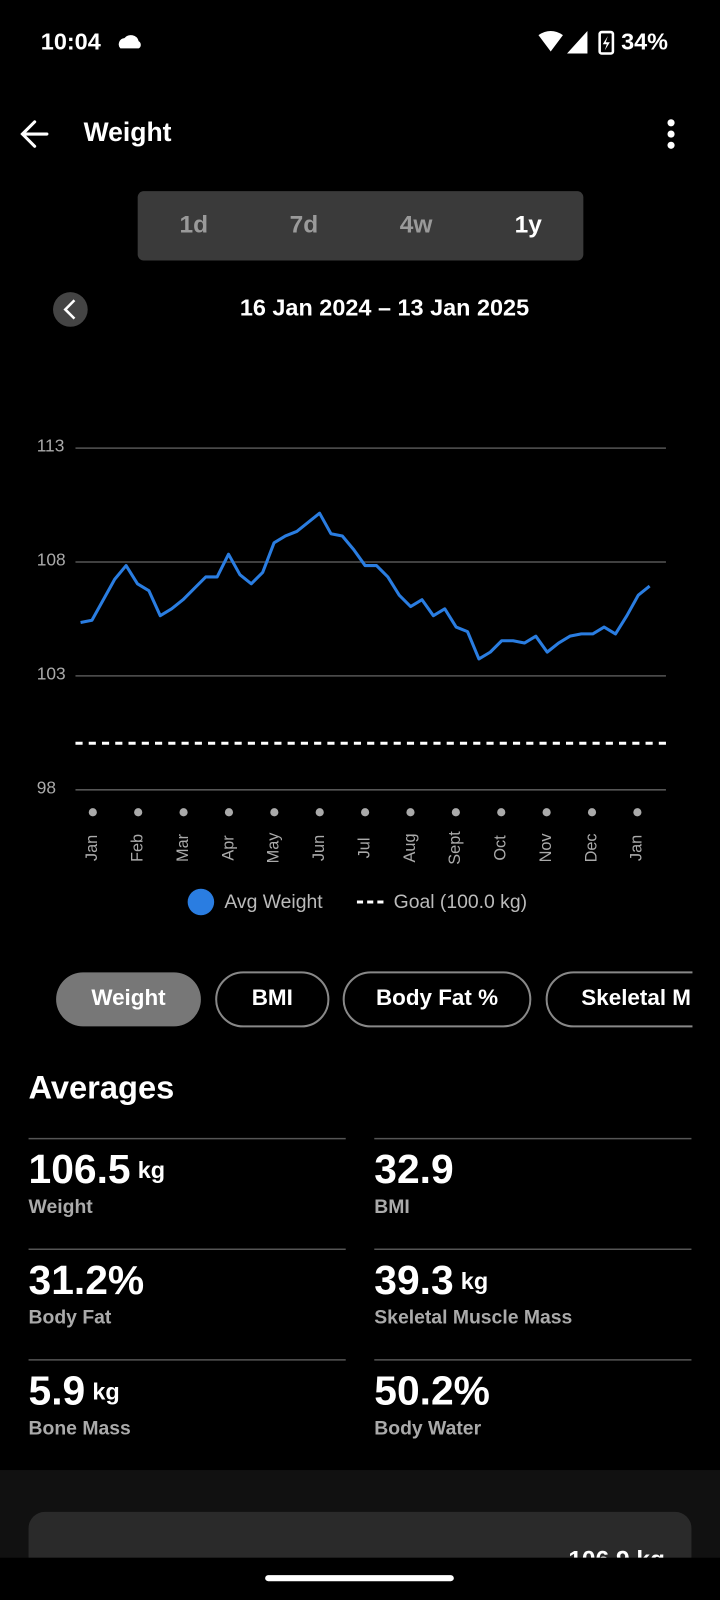 The width and height of the screenshot is (720, 1600). Describe the element at coordinates (616, 1559) in the screenshot. I see `summary-value: 106.9 kg` at that location.